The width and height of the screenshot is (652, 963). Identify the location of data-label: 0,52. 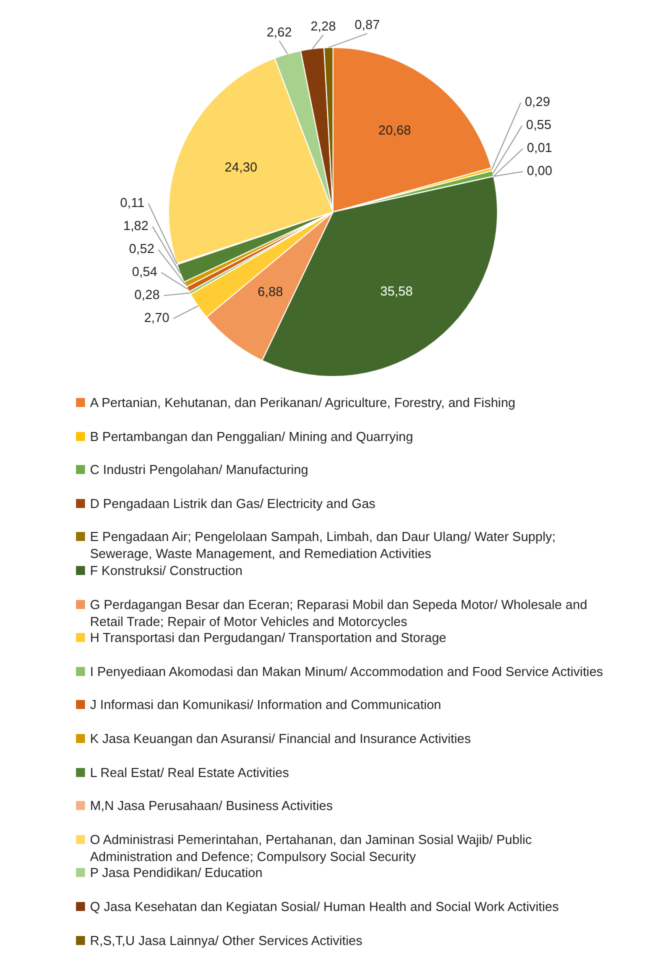
(141, 248).